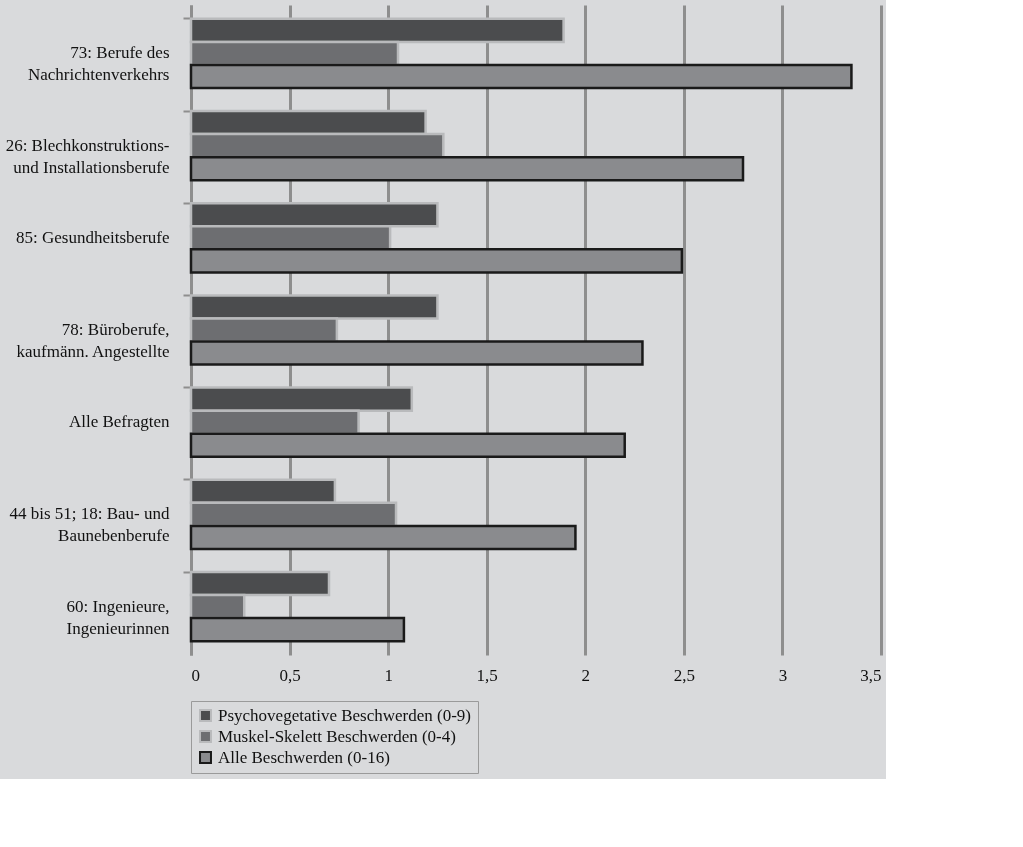 This screenshot has width=1023, height=847. Describe the element at coordinates (93, 237) in the screenshot. I see `y-tick-label: 85: Gesundheitsberufe` at that location.